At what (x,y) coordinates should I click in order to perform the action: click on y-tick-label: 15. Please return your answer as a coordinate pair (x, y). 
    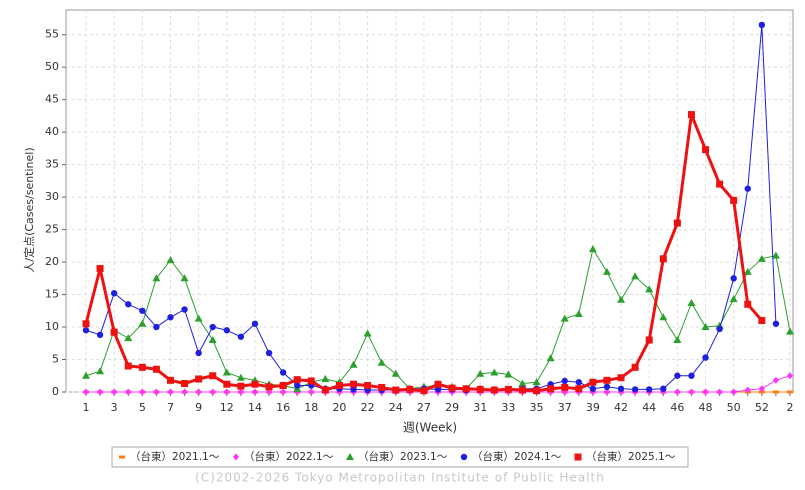
    Looking at the image, I should click on (52, 294).